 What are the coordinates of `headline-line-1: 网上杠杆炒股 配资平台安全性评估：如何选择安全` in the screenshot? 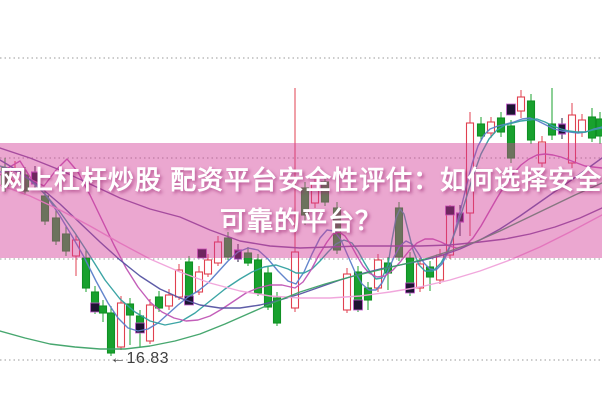 It's located at (301, 179).